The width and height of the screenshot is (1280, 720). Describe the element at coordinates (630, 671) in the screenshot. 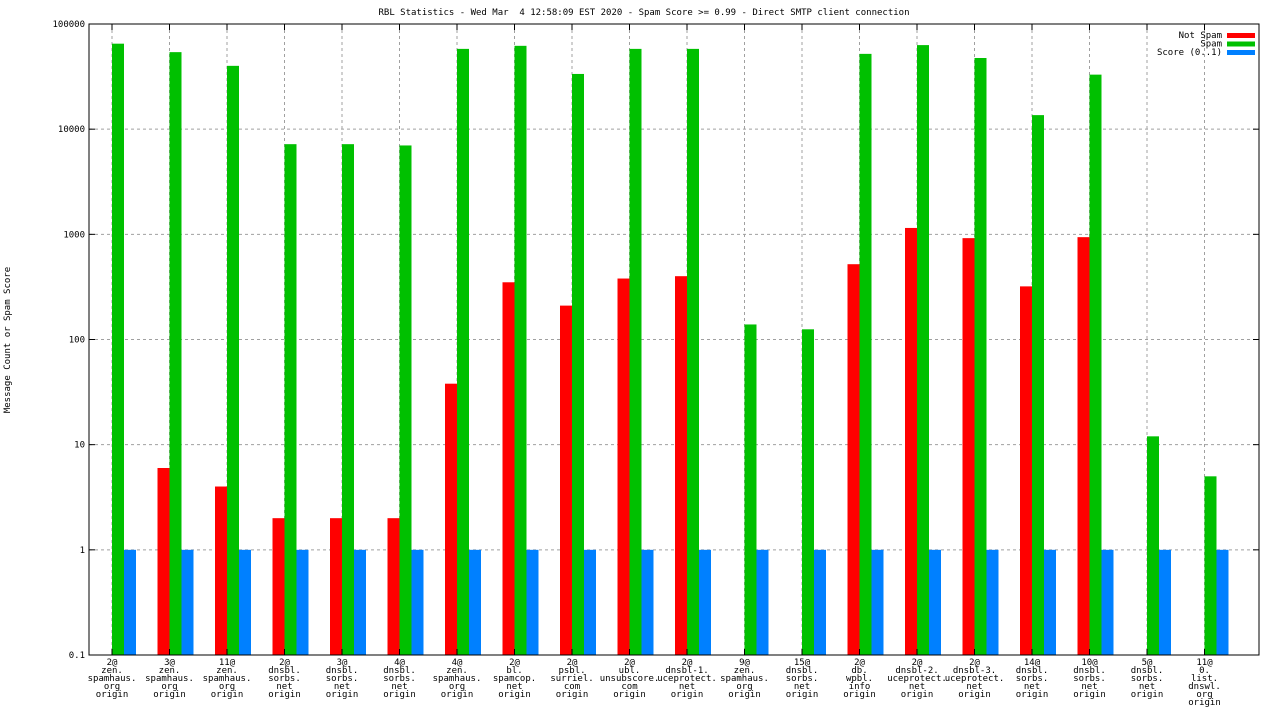

I see `x-tick-label: ubl.` at that location.